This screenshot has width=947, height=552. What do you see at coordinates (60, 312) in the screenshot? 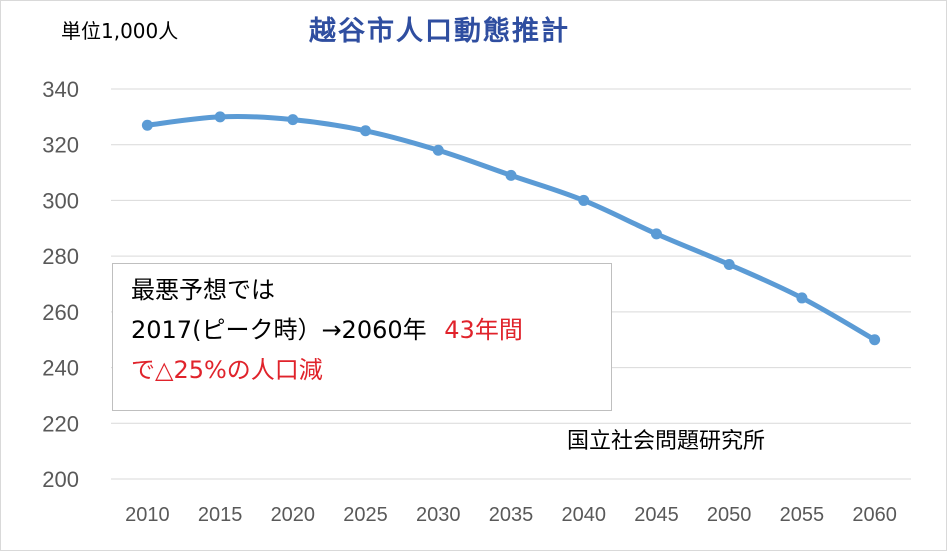
I see `y-tick-label: 260` at bounding box center [60, 312].